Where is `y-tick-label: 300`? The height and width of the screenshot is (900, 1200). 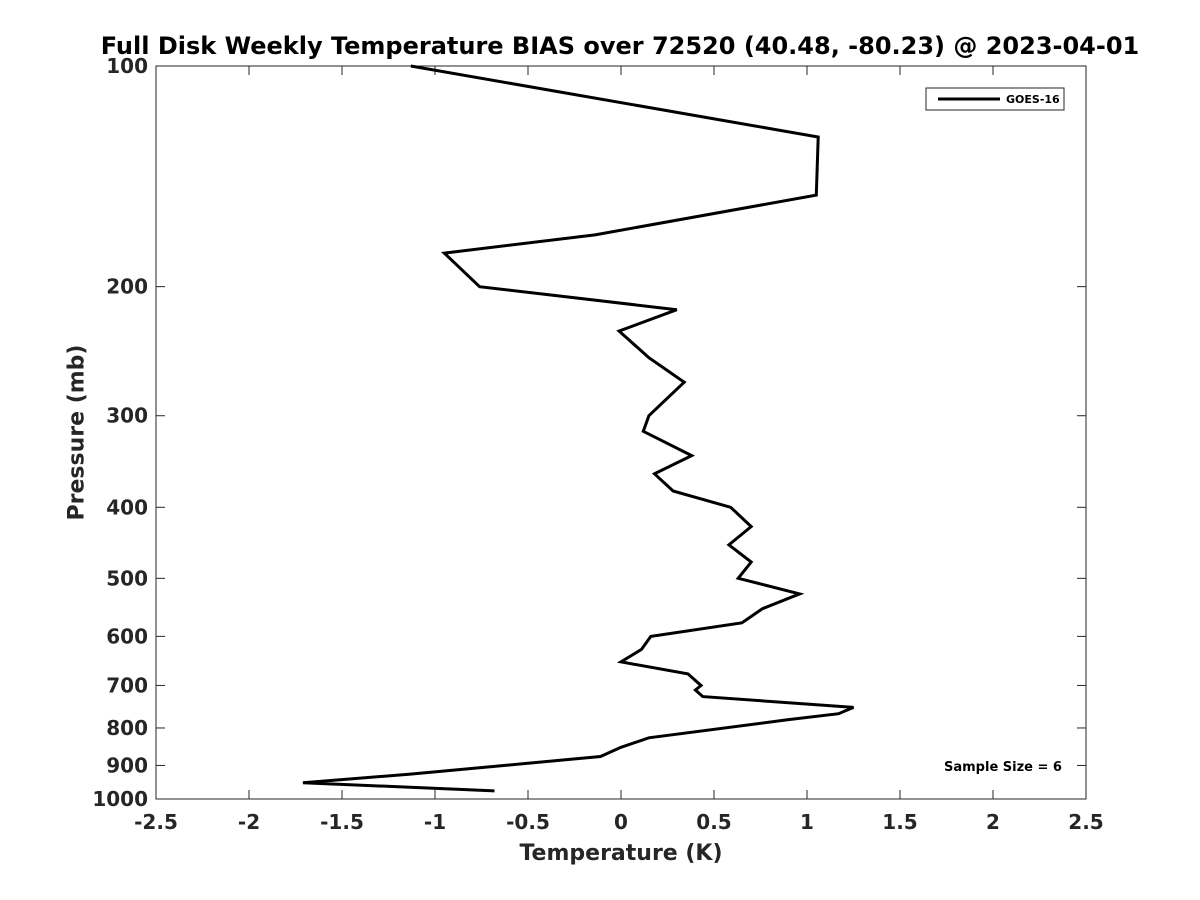 y-tick-label: 300 is located at coordinates (127, 416).